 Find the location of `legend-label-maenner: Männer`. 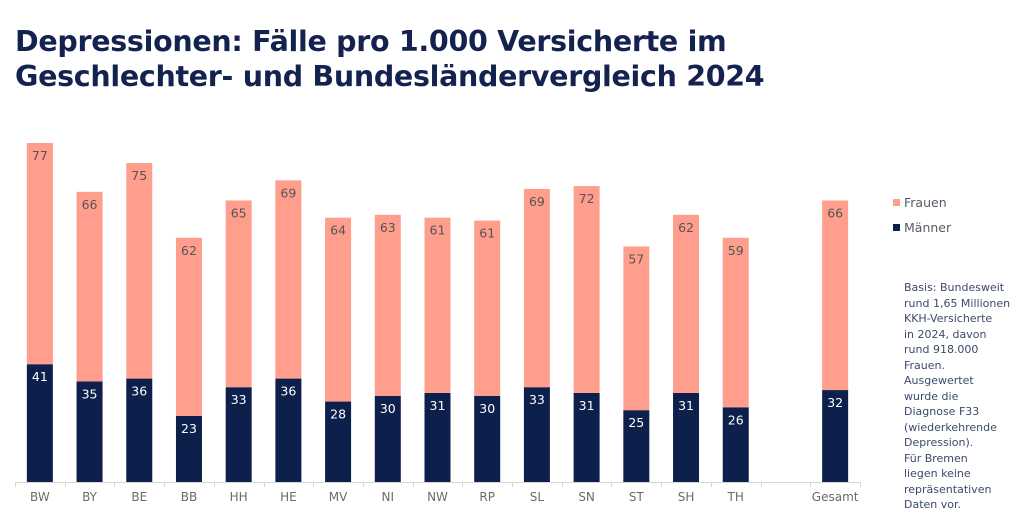

legend-label-maenner: Männer is located at coordinates (928, 227).